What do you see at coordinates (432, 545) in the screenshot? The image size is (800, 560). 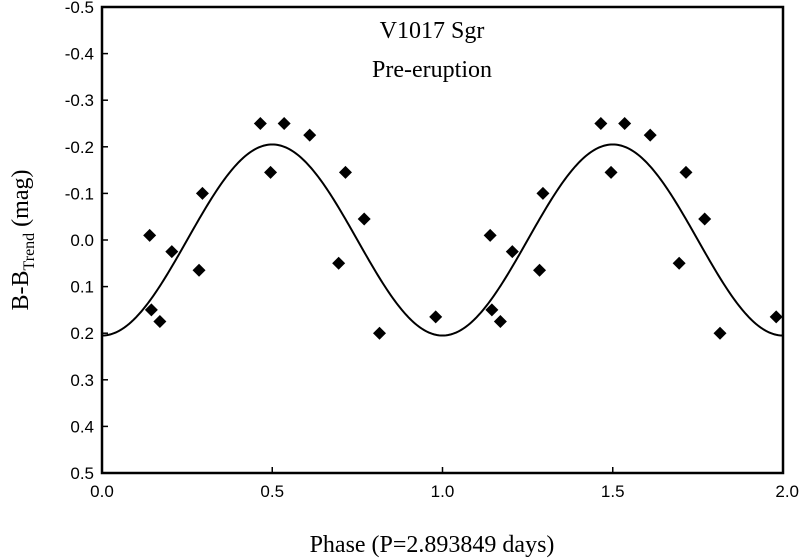 I see `x-axis-label: Phase (P=2.893849 days)` at bounding box center [432, 545].